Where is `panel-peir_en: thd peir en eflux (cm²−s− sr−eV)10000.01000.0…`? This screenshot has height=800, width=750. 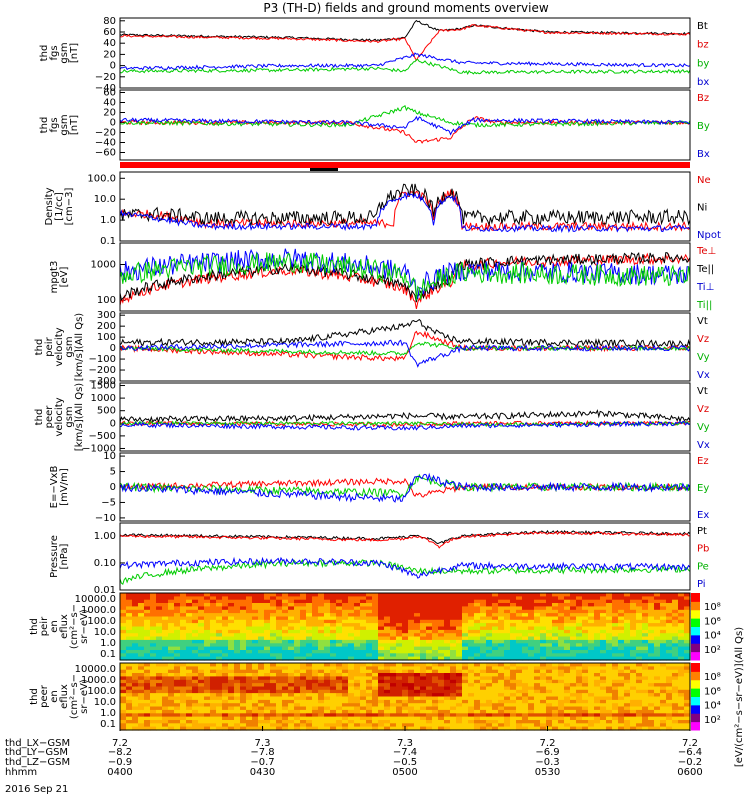 panel-peir_en: thd peir en eflux (cm²−s− sr−eV)10000.01000.0… is located at coordinates (375, 626).